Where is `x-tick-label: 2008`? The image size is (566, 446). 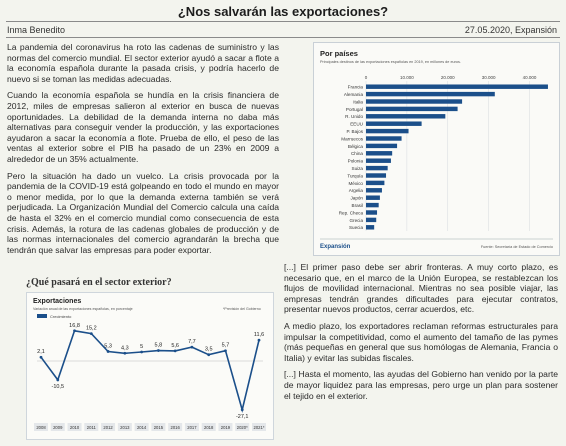 x-tick-label: 2008 is located at coordinates (41, 427).